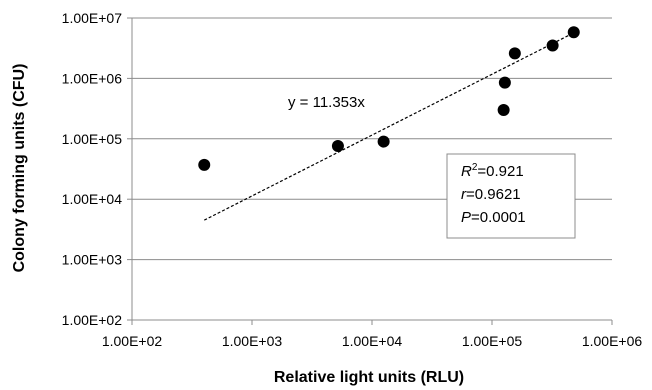  What do you see at coordinates (92, 320) in the screenshot?
I see `y-tick-label: 1.00E+02` at bounding box center [92, 320].